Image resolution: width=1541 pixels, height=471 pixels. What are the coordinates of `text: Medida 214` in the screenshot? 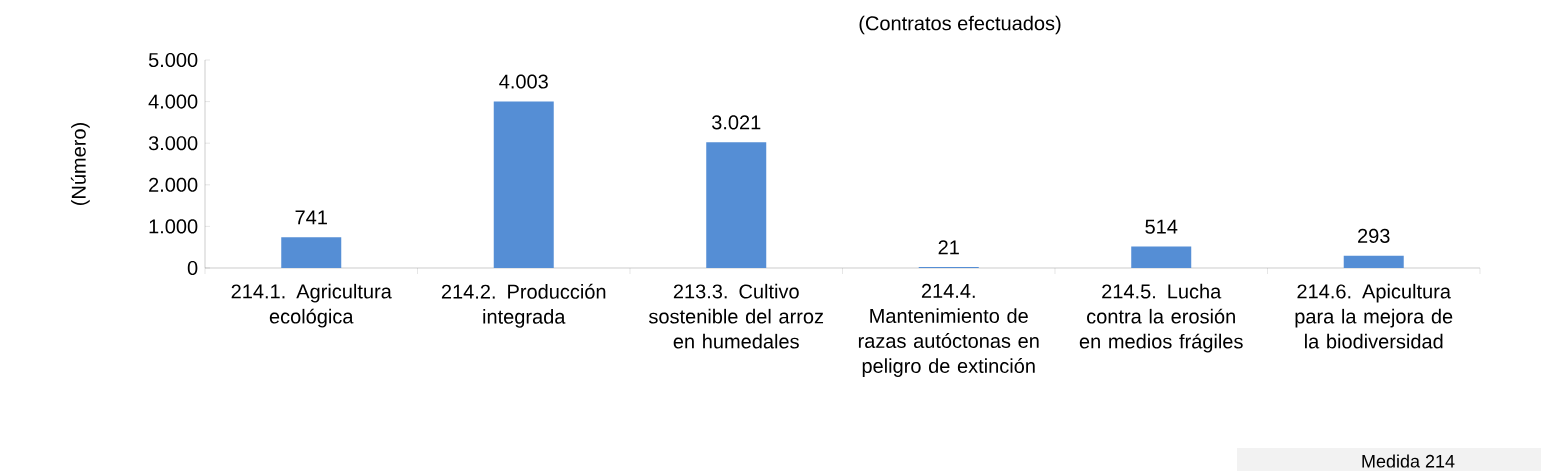 It's located at (1408, 461).